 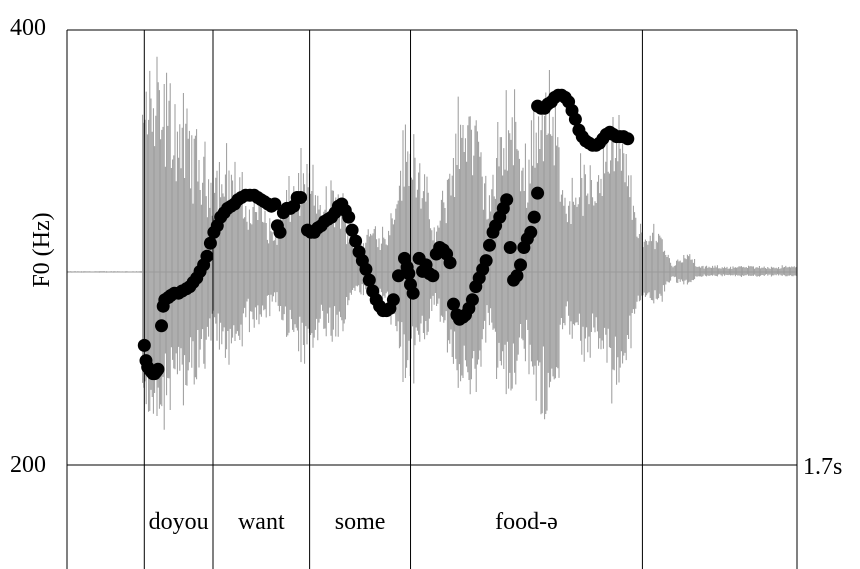 What do you see at coordinates (526, 522) in the screenshot?
I see `word-label: food-ə` at bounding box center [526, 522].